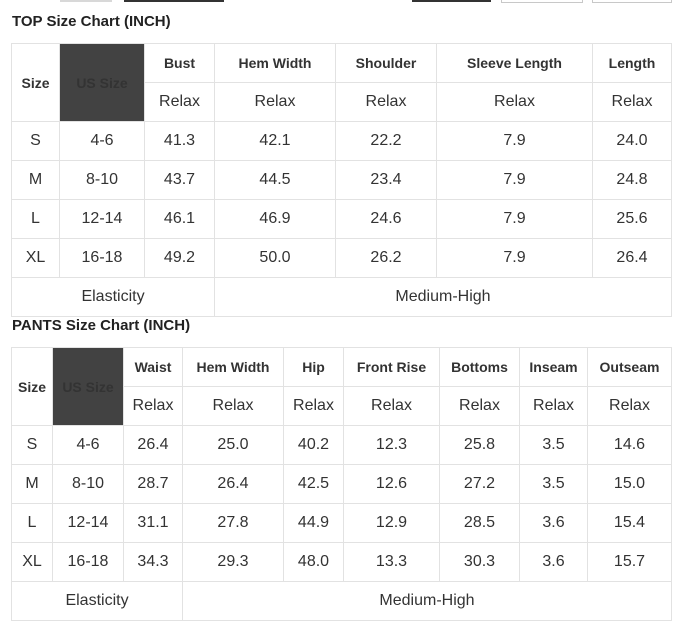 Image resolution: width=675 pixels, height=625 pixels. I want to click on measure-header: Outseam, so click(629, 367).